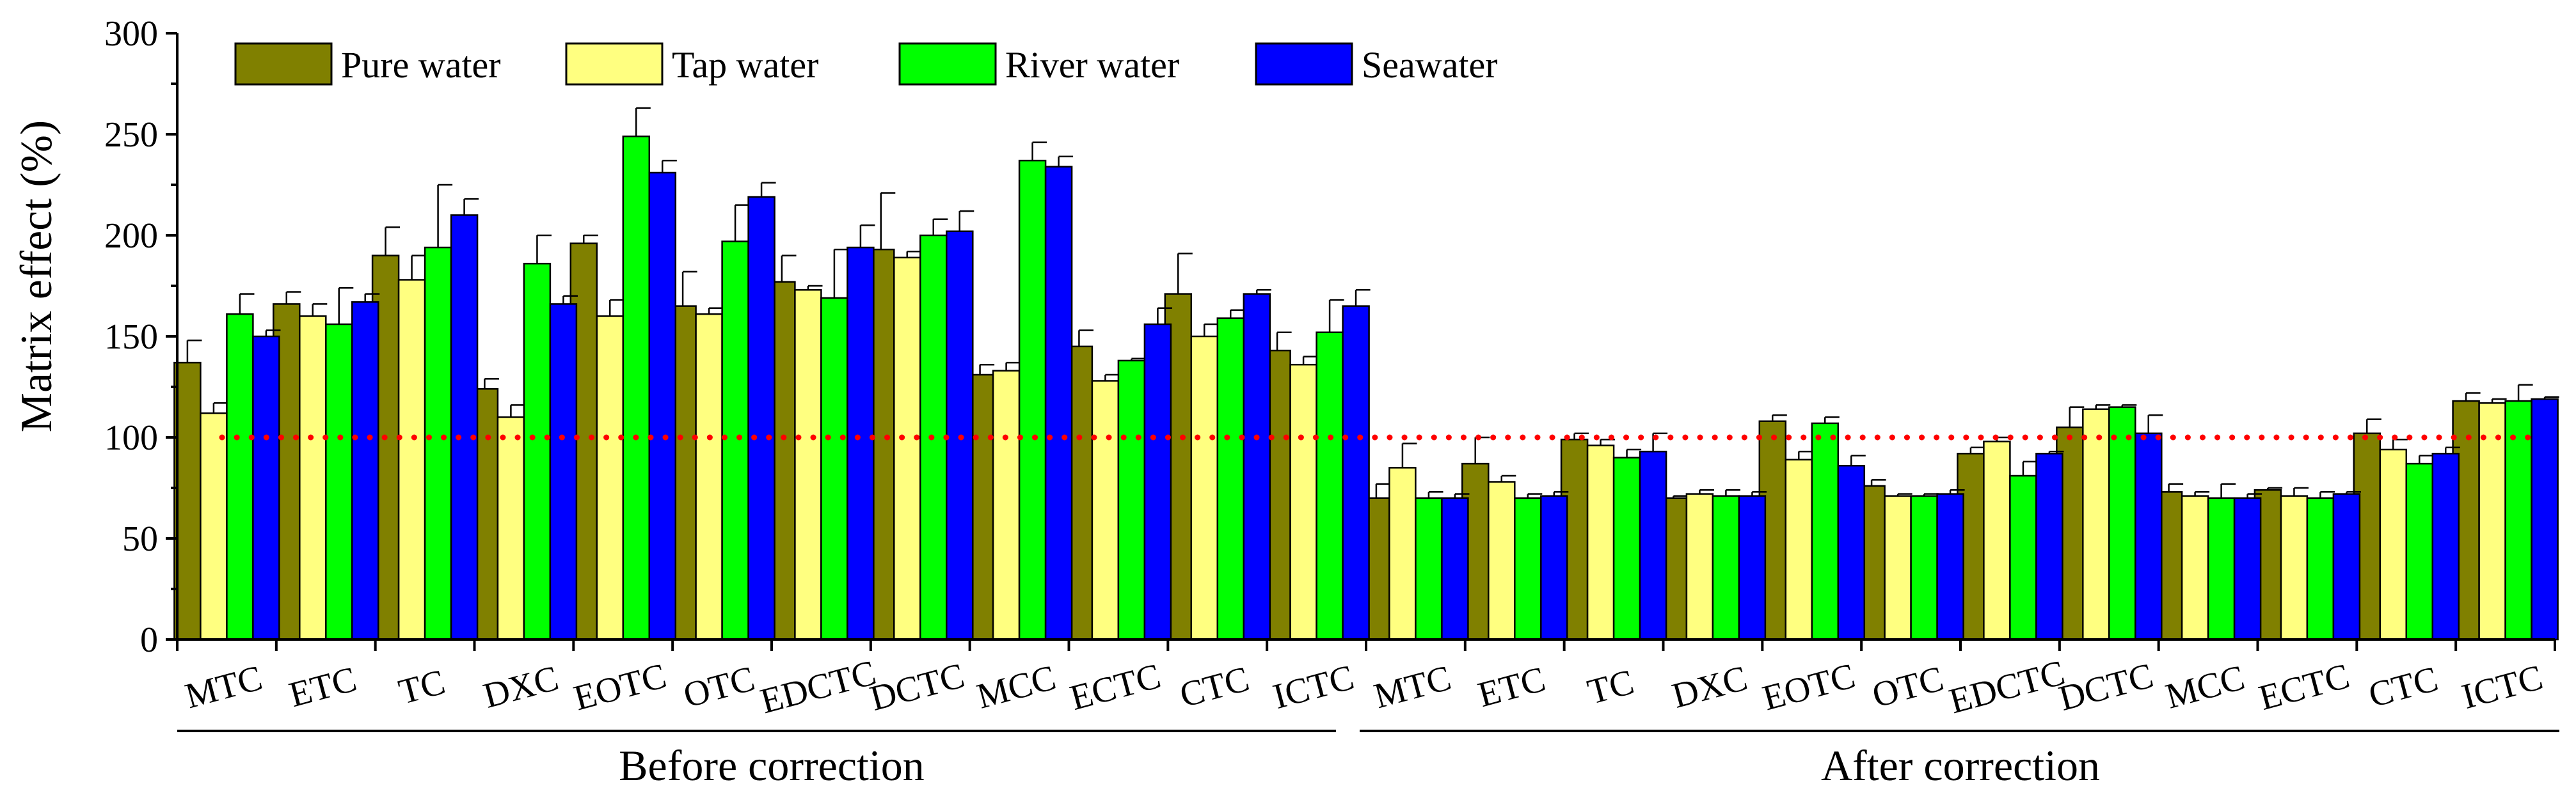 The image size is (2576, 800). Describe the element at coordinates (1430, 65) in the screenshot. I see `legend-label-seawater: Seawater` at that location.